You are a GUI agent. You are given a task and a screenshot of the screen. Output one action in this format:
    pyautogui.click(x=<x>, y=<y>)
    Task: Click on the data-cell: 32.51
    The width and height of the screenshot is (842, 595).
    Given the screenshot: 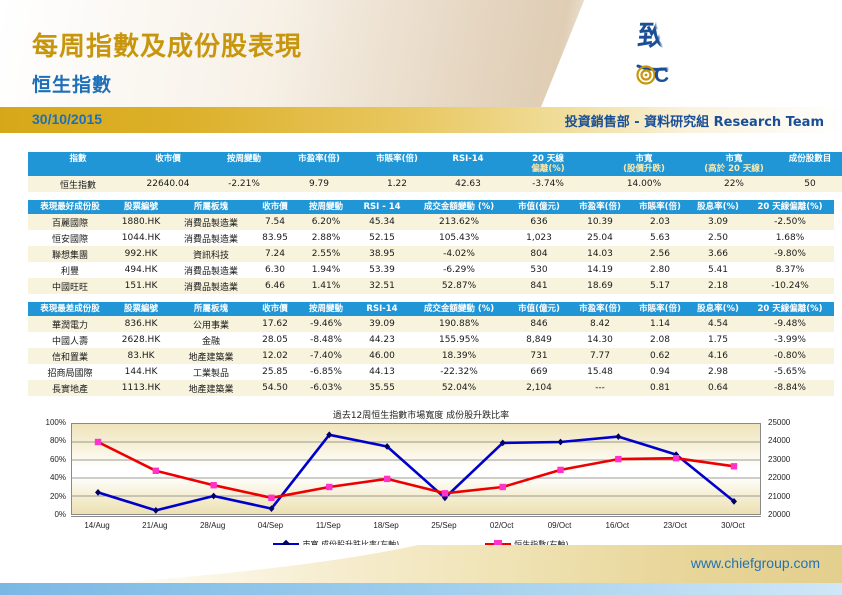 What is the action you would take?
    pyautogui.click(x=382, y=286)
    